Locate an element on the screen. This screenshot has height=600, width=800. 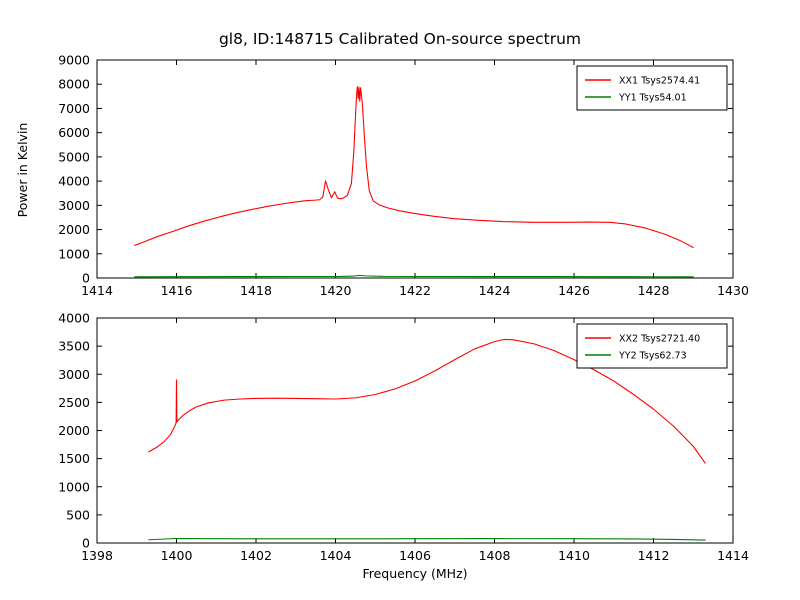
y-tick-label: 500 is located at coordinates (78, 514).